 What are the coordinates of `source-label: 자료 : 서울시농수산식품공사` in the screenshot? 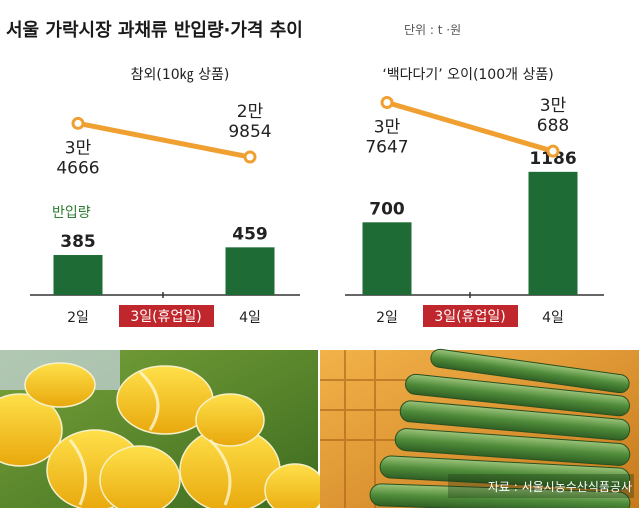 It's located at (560, 487).